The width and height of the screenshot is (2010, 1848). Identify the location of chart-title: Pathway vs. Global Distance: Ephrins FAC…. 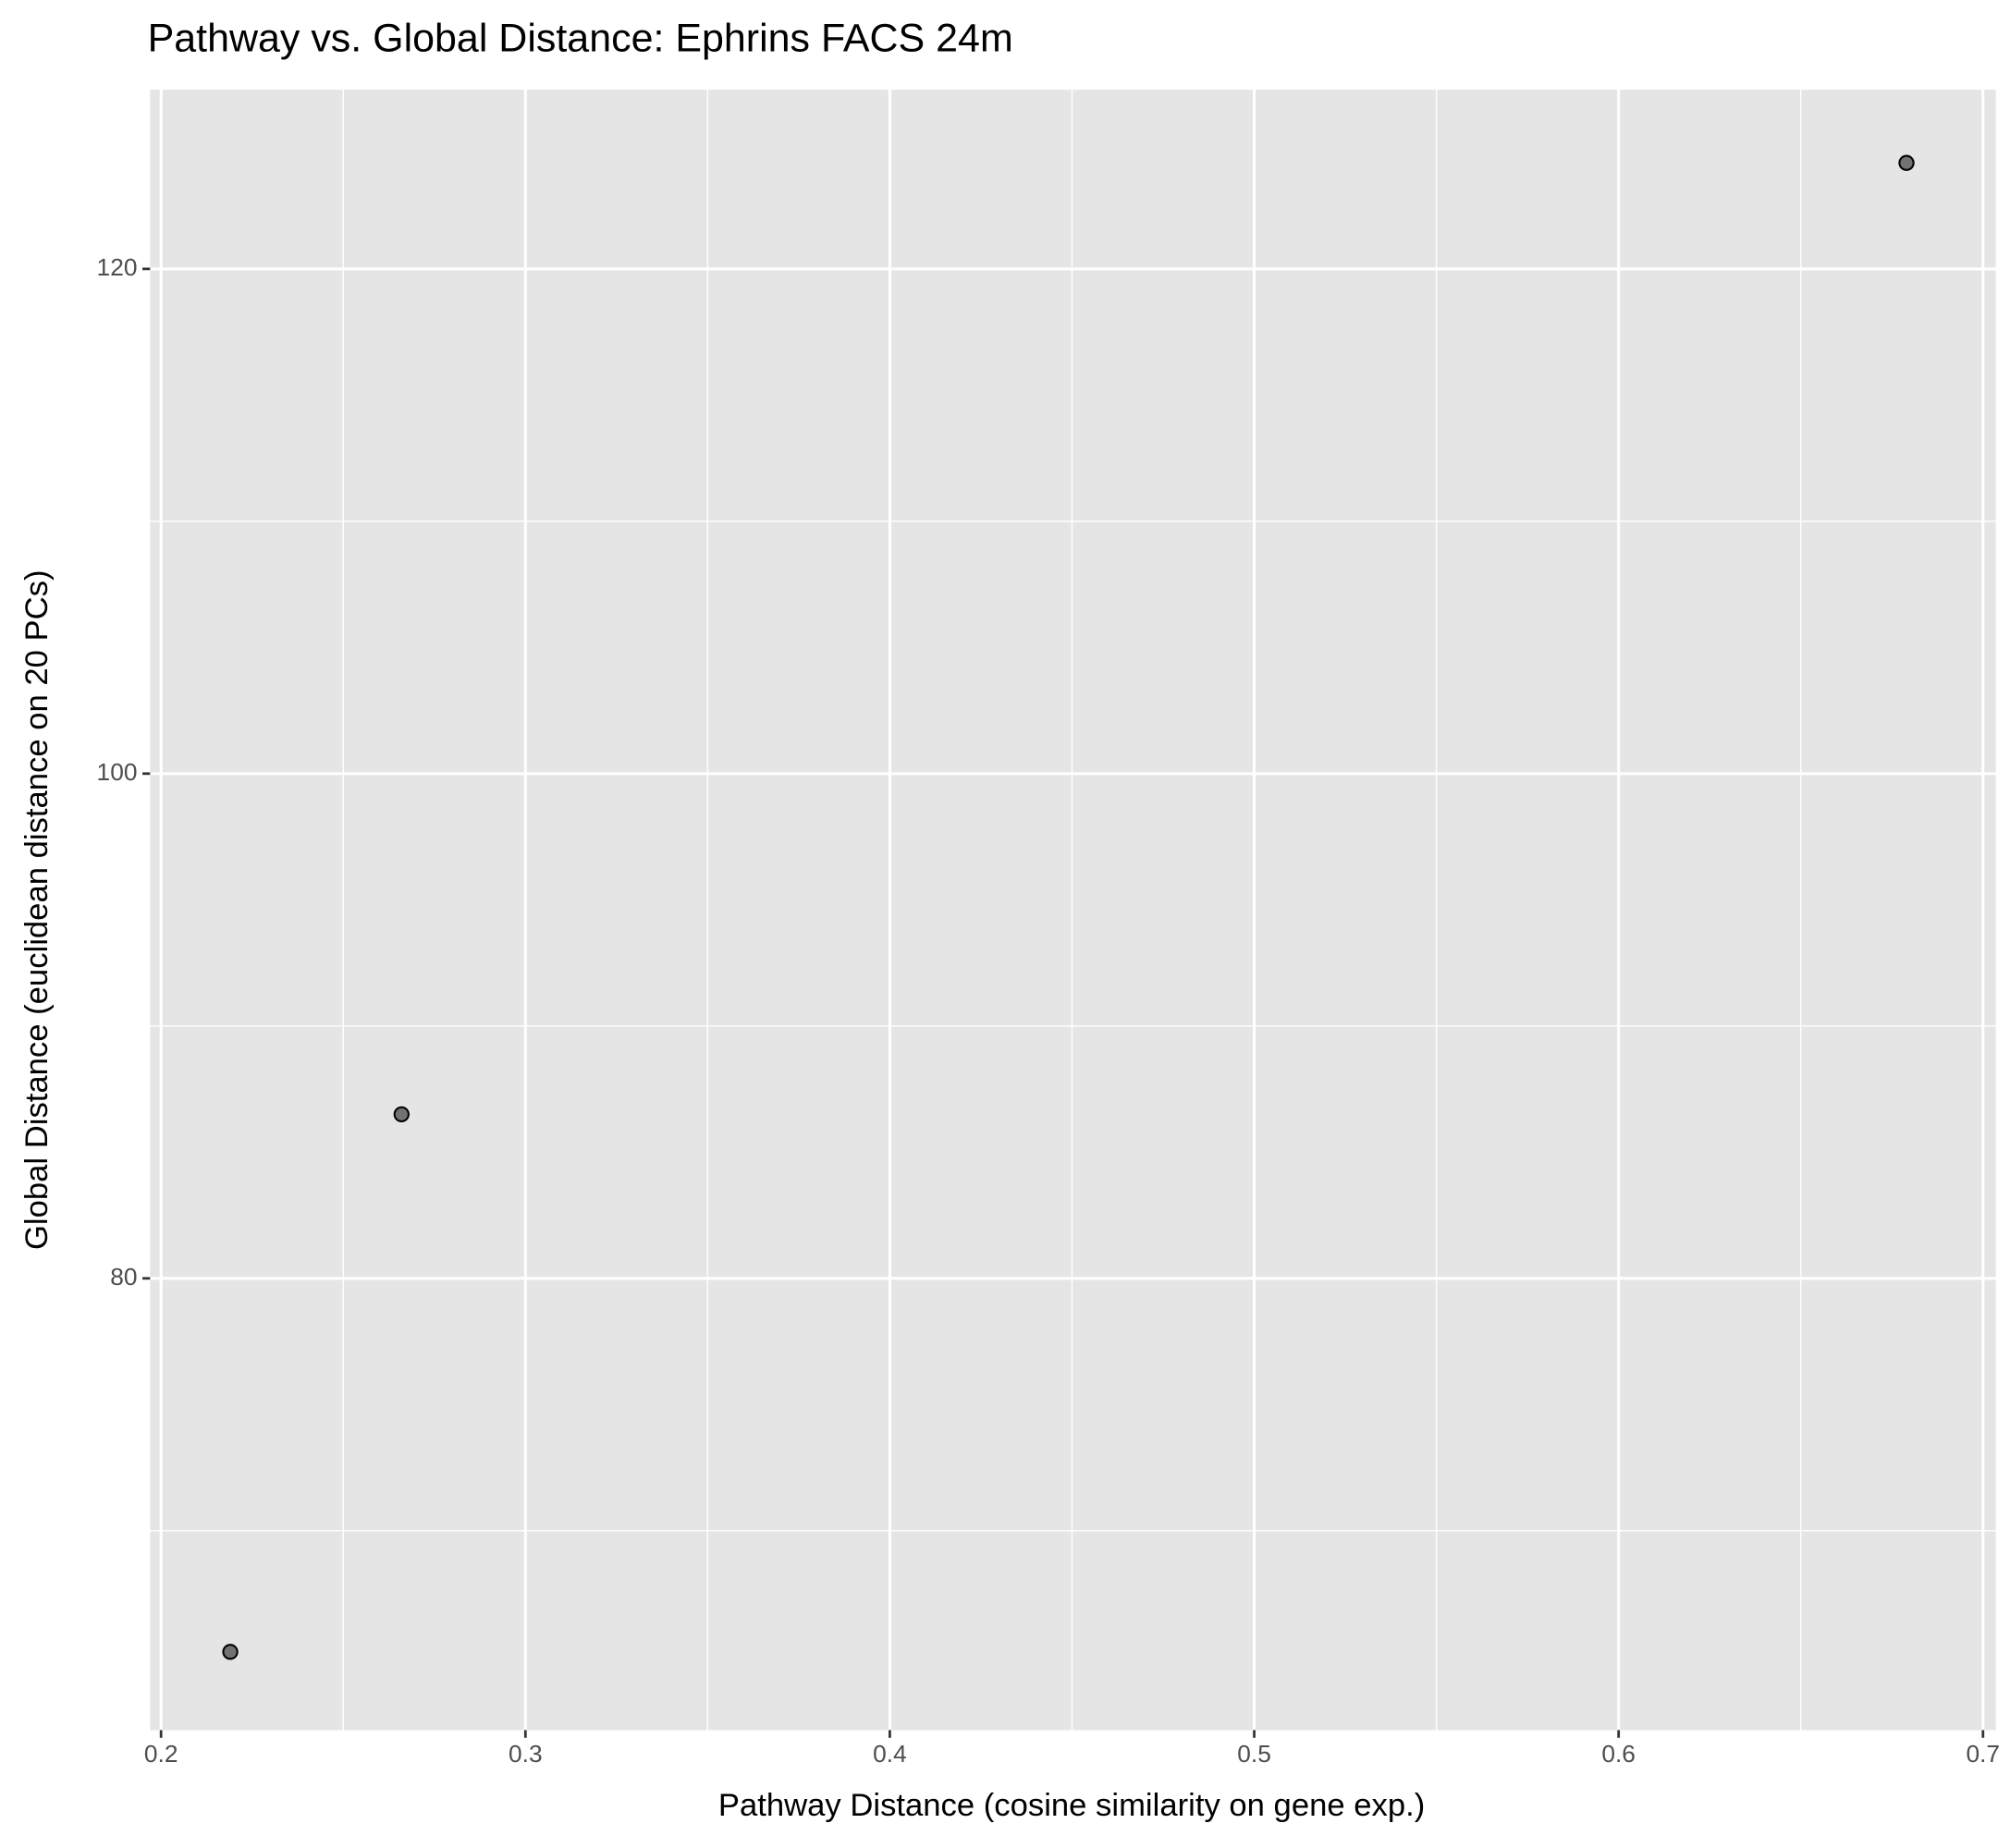
(580, 39).